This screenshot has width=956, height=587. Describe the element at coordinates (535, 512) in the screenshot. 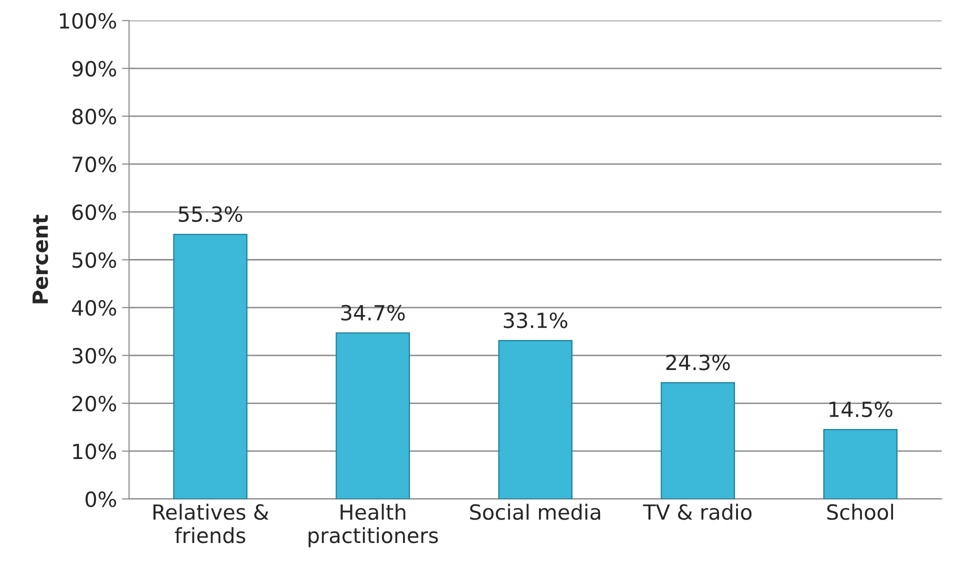

I see `x-tick-label: Social media` at that location.